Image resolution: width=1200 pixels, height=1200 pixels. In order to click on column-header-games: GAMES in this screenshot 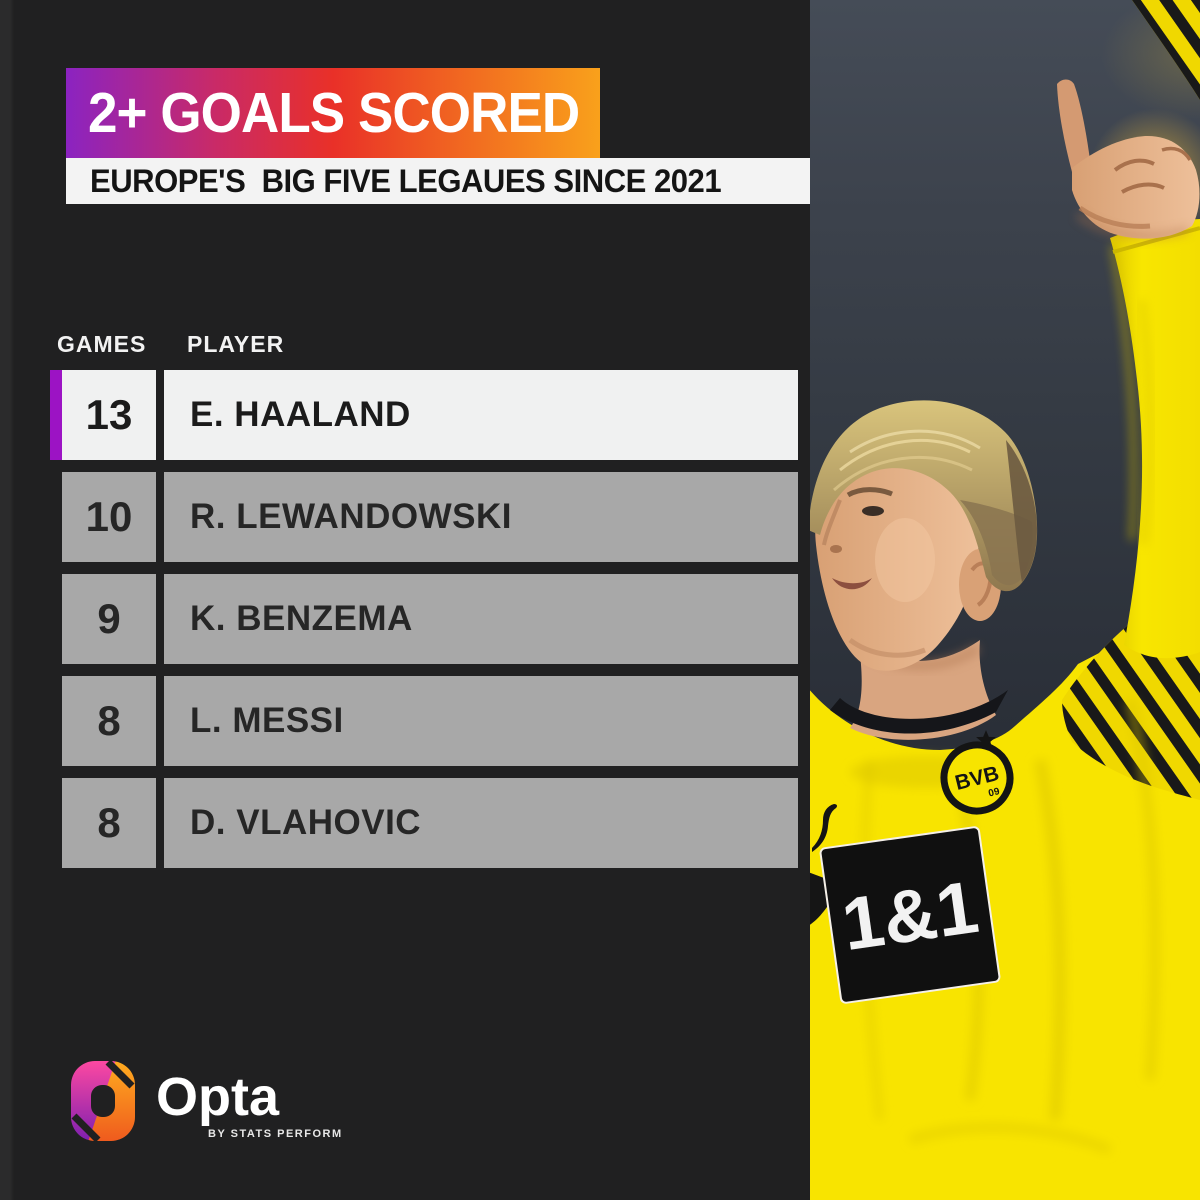, I will do `click(102, 344)`.